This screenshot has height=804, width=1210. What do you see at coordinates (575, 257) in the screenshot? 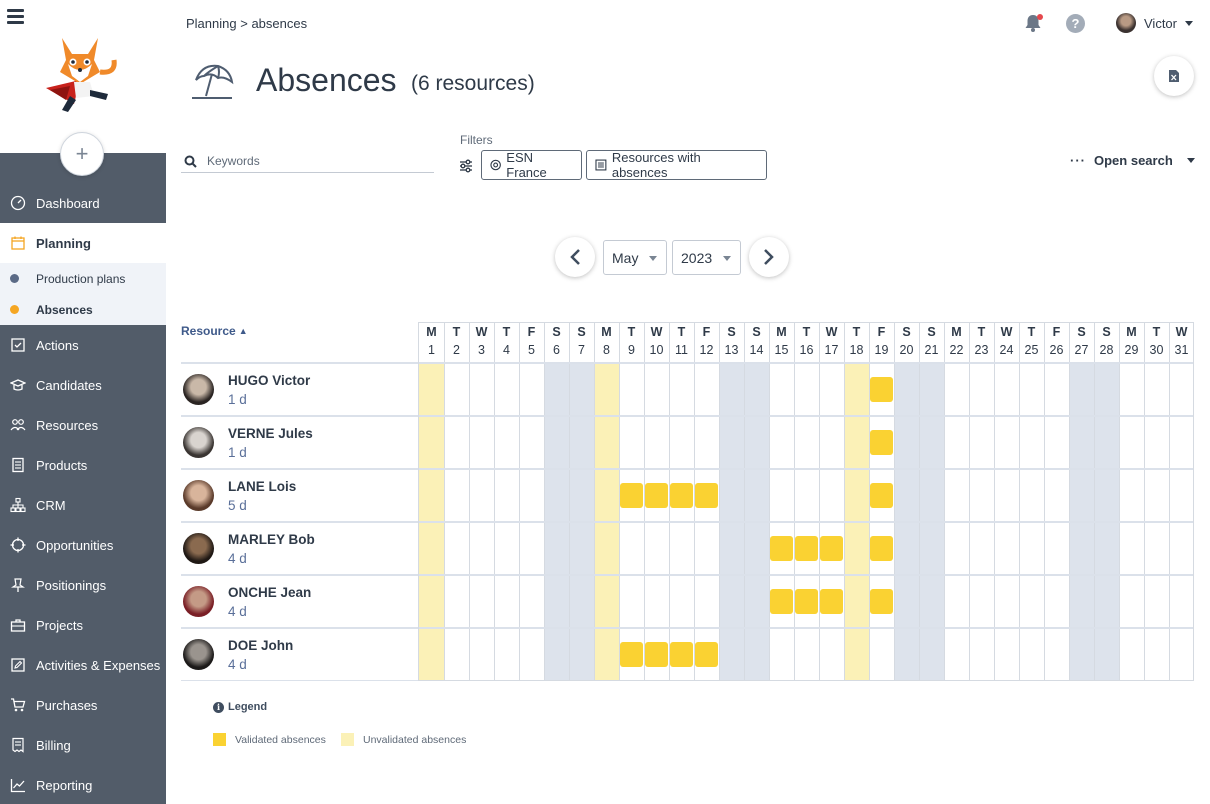
I see `previous-month-button` at bounding box center [575, 257].